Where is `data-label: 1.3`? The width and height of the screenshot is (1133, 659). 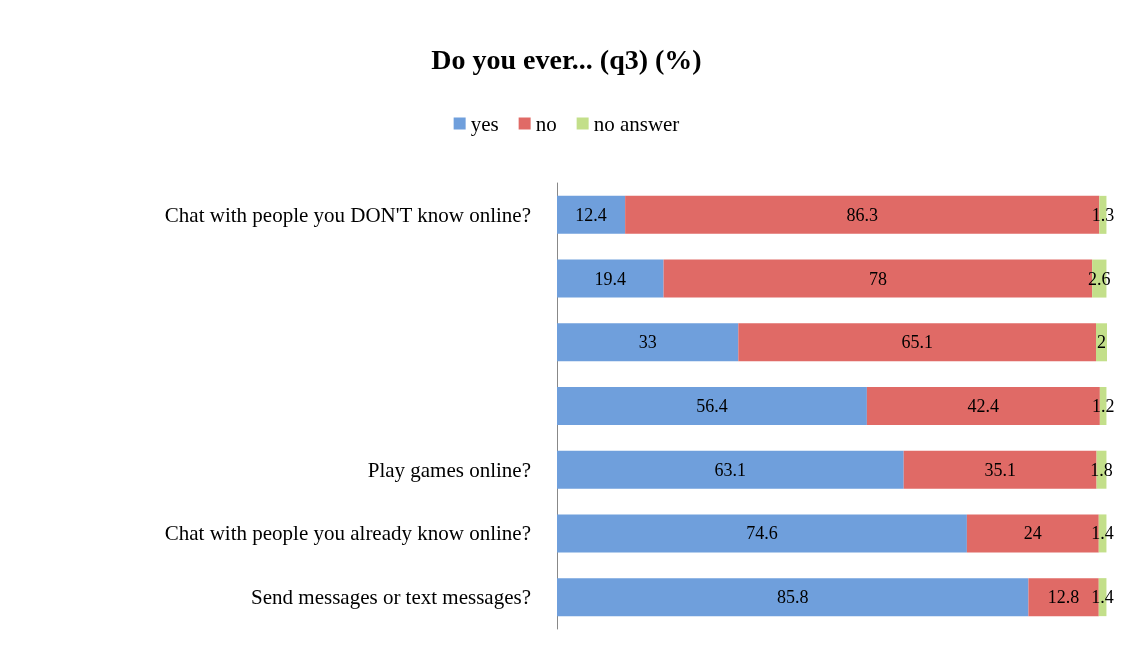 data-label: 1.3 is located at coordinates (1103, 214).